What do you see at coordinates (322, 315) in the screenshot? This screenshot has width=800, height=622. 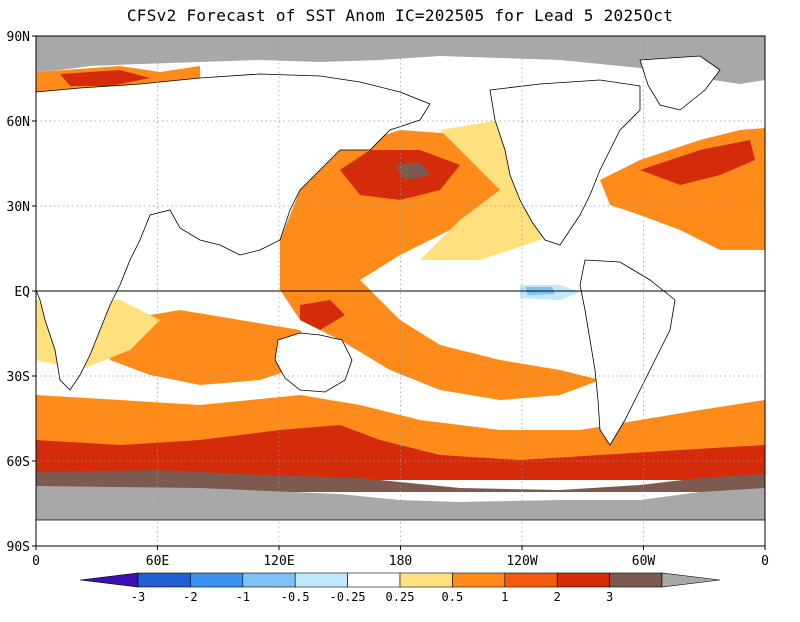 I see `maritime-continent-warm` at bounding box center [322, 315].